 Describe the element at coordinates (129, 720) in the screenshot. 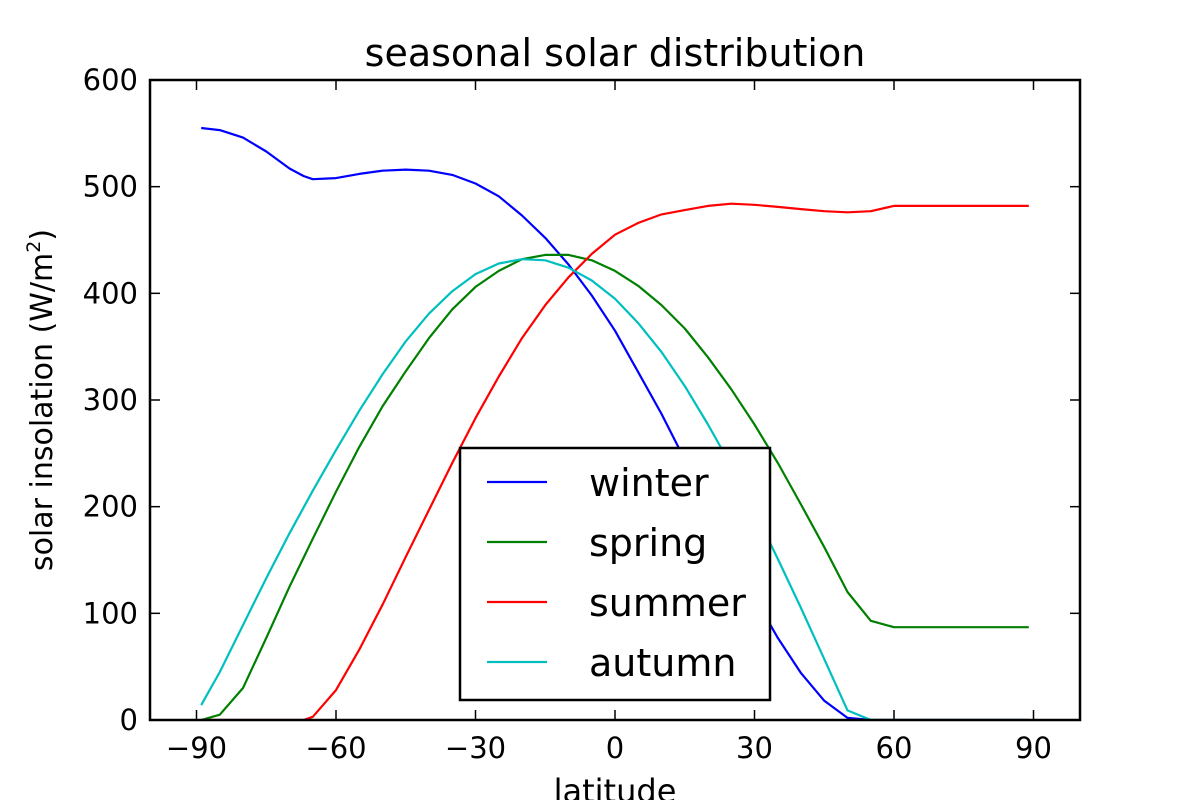

I see `y-tick-label: 0` at that location.